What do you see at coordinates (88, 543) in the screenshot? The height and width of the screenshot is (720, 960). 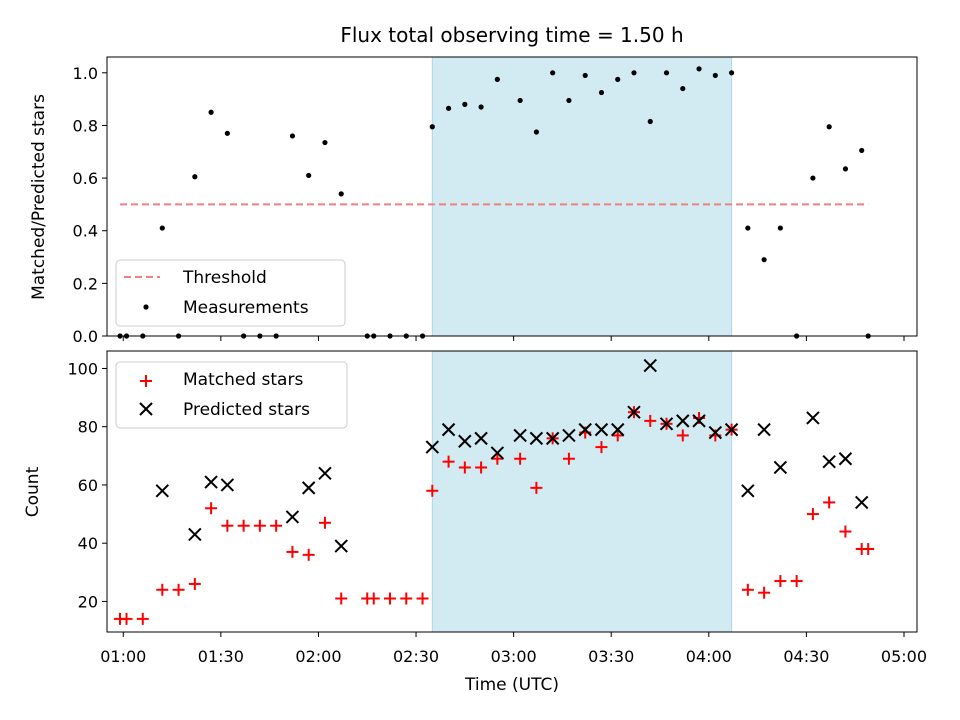 I see `bottom-y-tick-label: 40` at bounding box center [88, 543].